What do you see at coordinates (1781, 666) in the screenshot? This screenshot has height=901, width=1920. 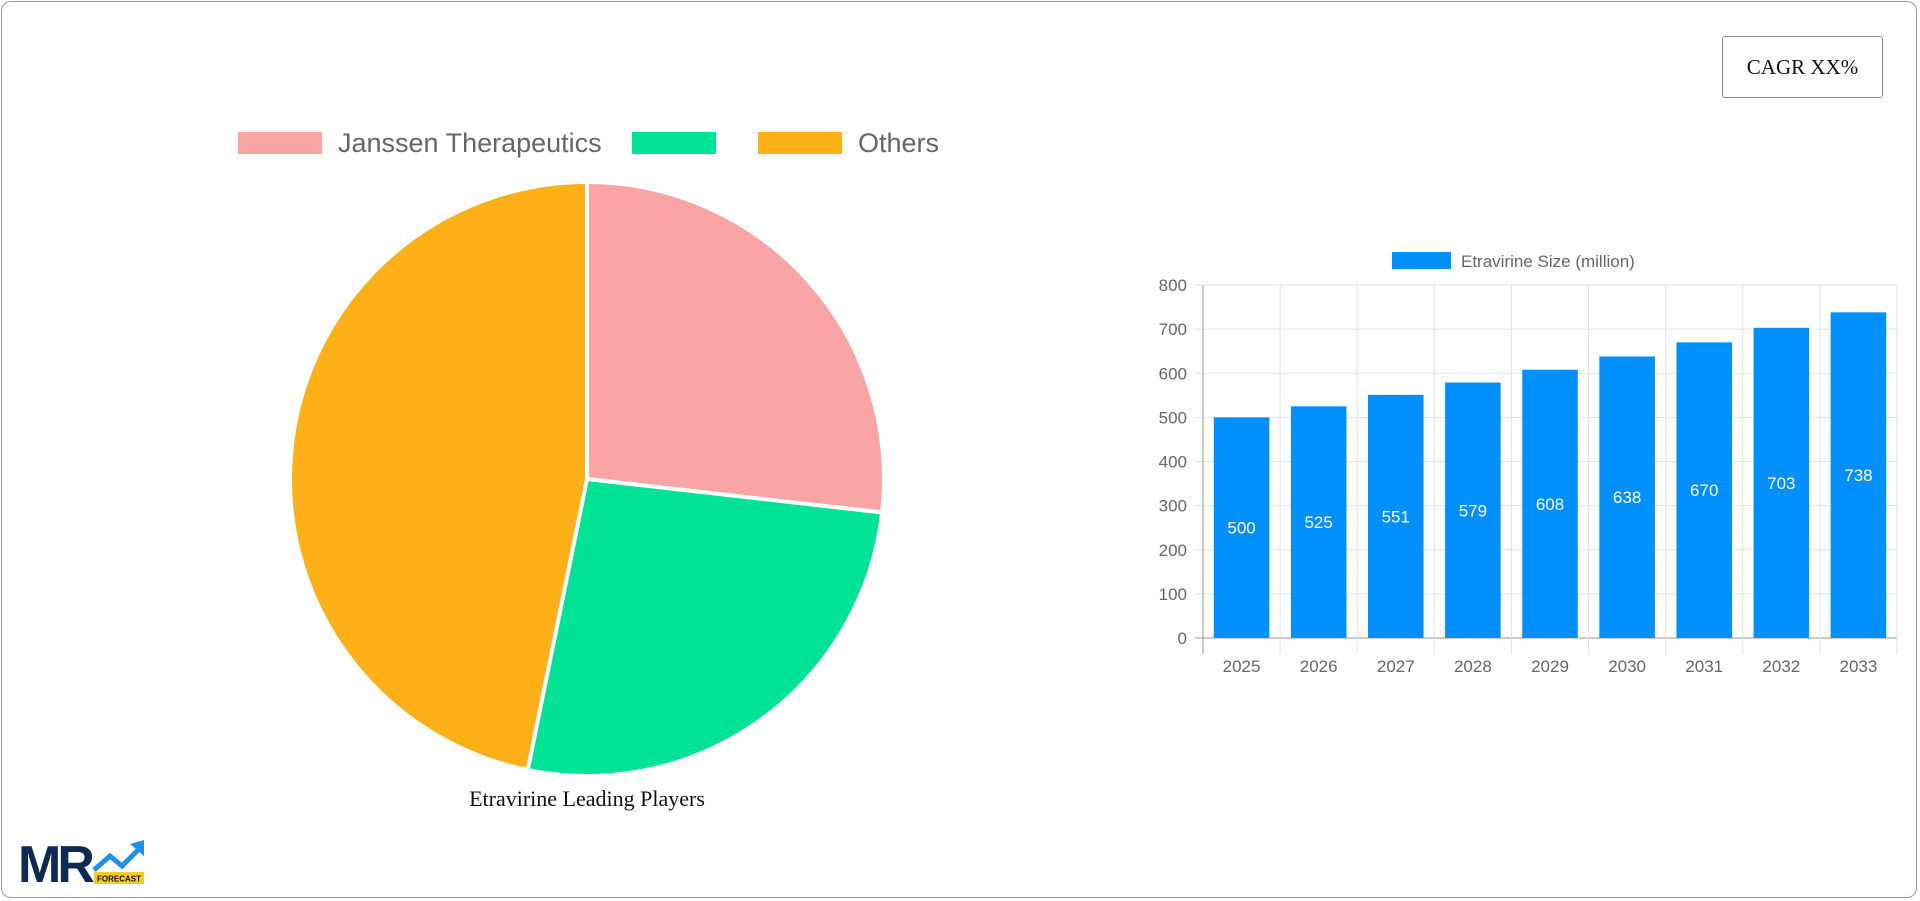 I see `x-tick-label: 2032` at bounding box center [1781, 666].